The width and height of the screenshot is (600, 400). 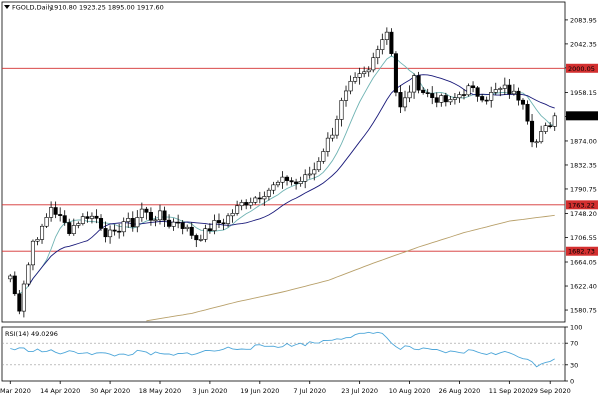 I want to click on x-tick-label: 11 Sep 2020, so click(x=509, y=391).